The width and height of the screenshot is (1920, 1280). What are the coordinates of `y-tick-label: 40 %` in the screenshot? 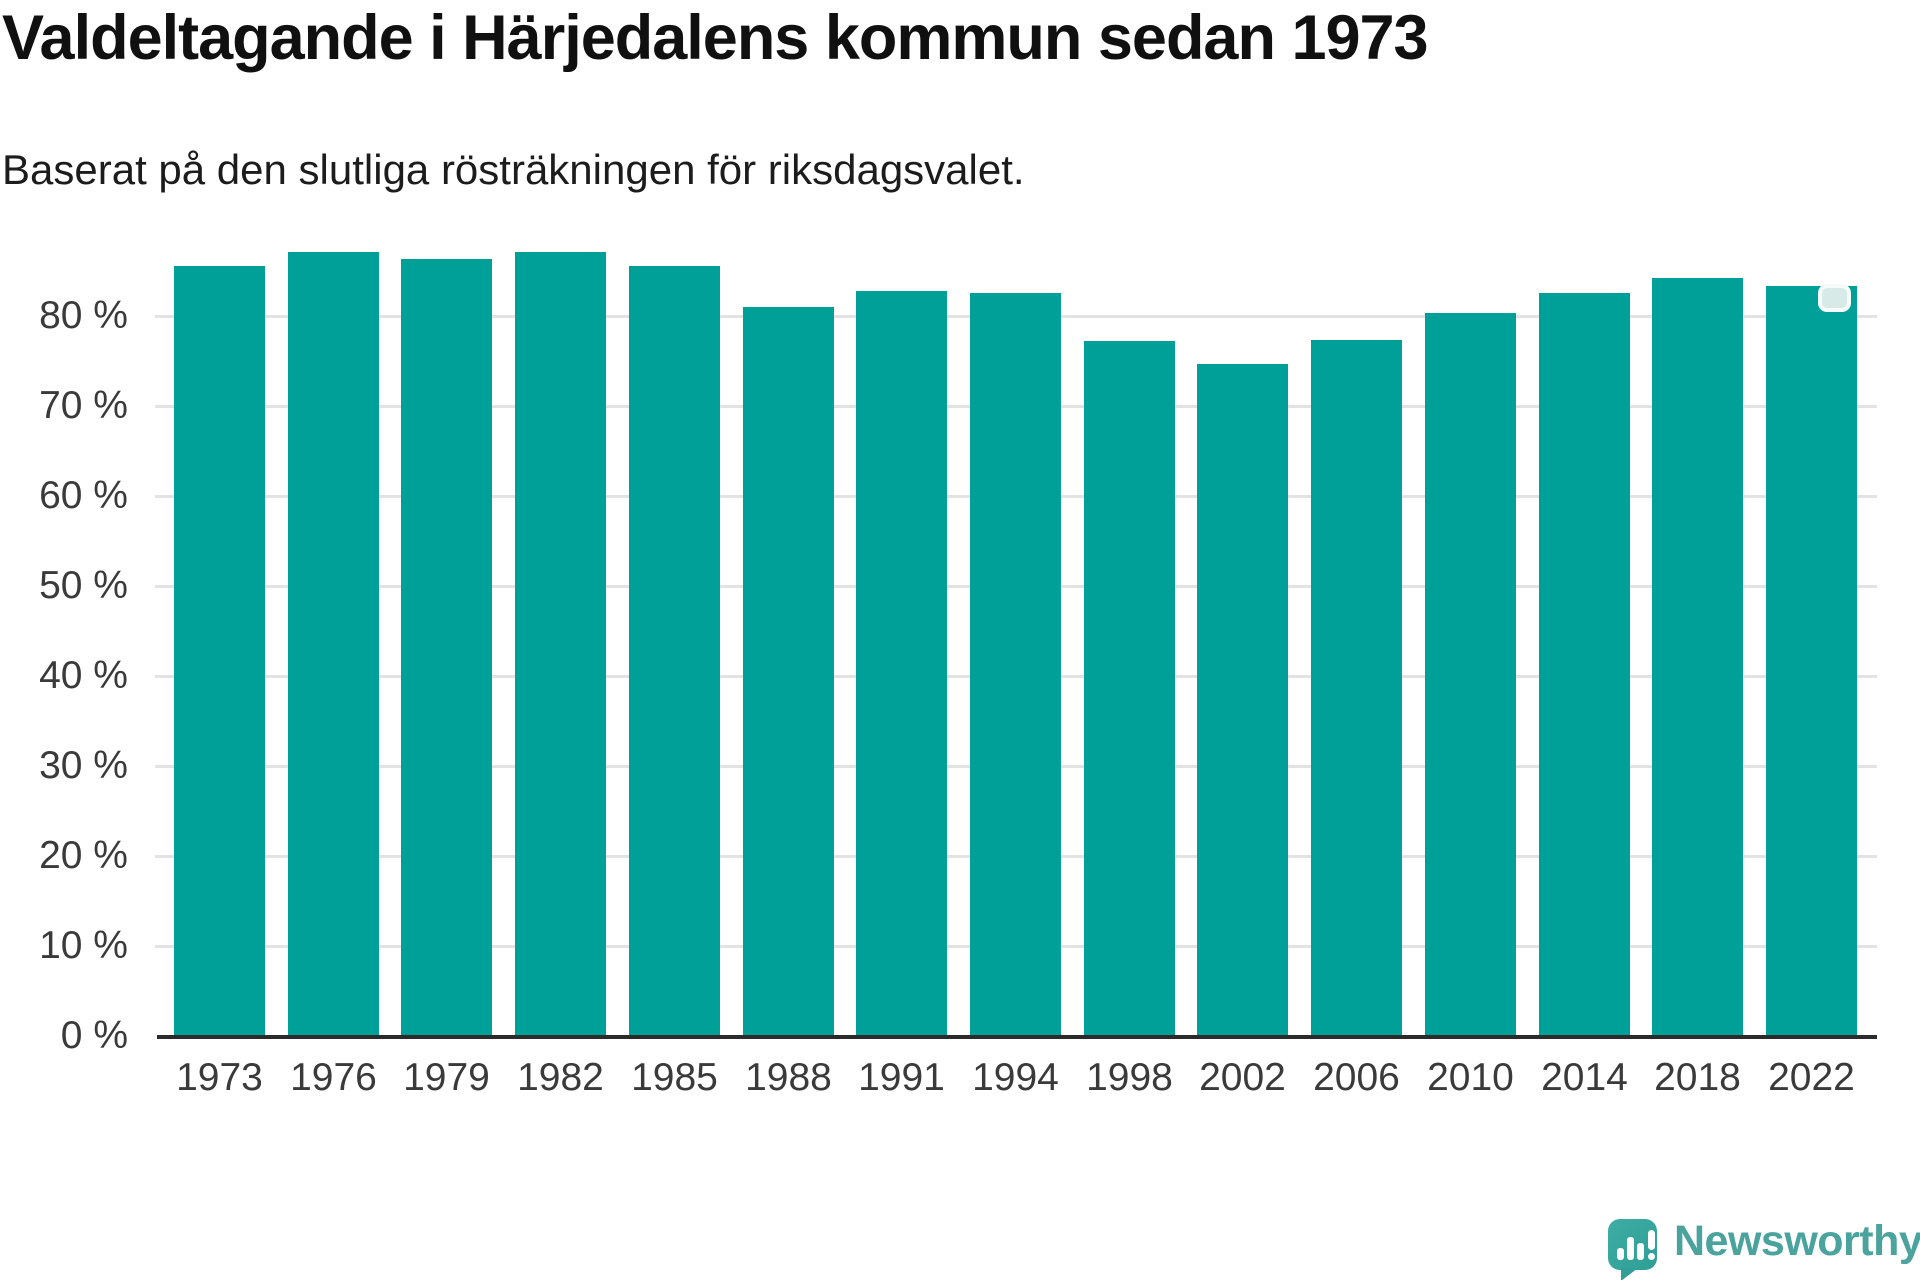 It's located at (83, 675).